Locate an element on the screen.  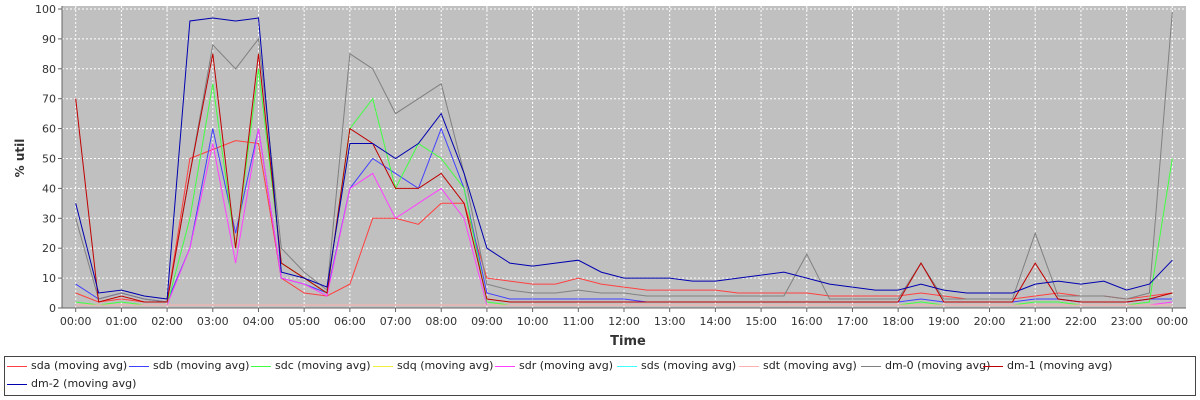
x-tick-label: 11:00 is located at coordinates (578, 321).